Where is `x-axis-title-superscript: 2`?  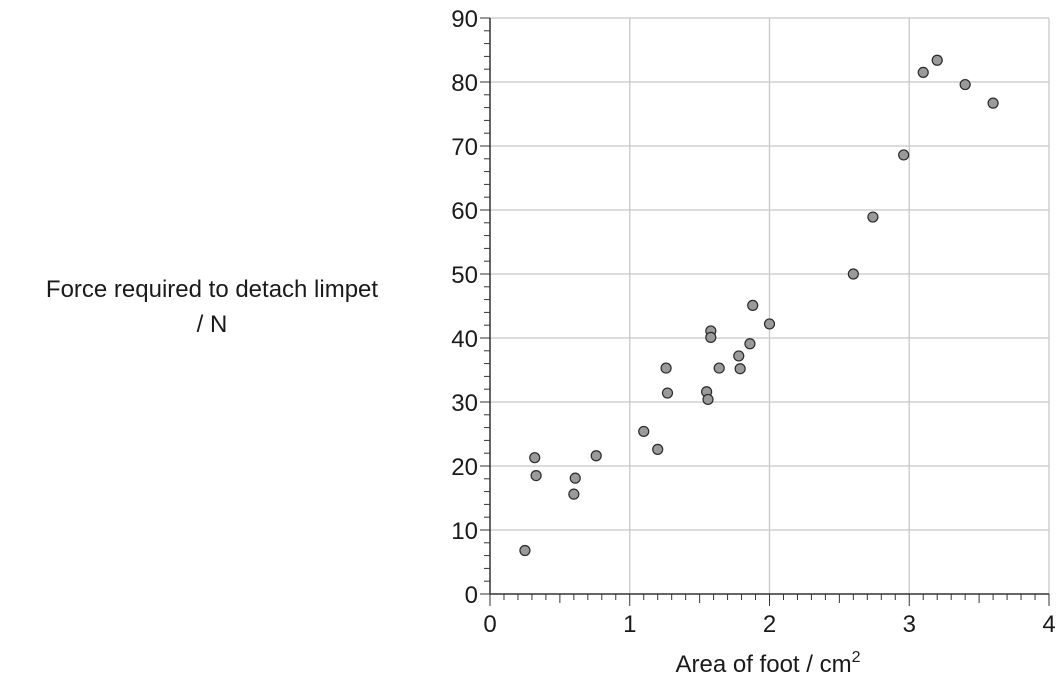
x-axis-title-superscript: 2 is located at coordinates (856, 657).